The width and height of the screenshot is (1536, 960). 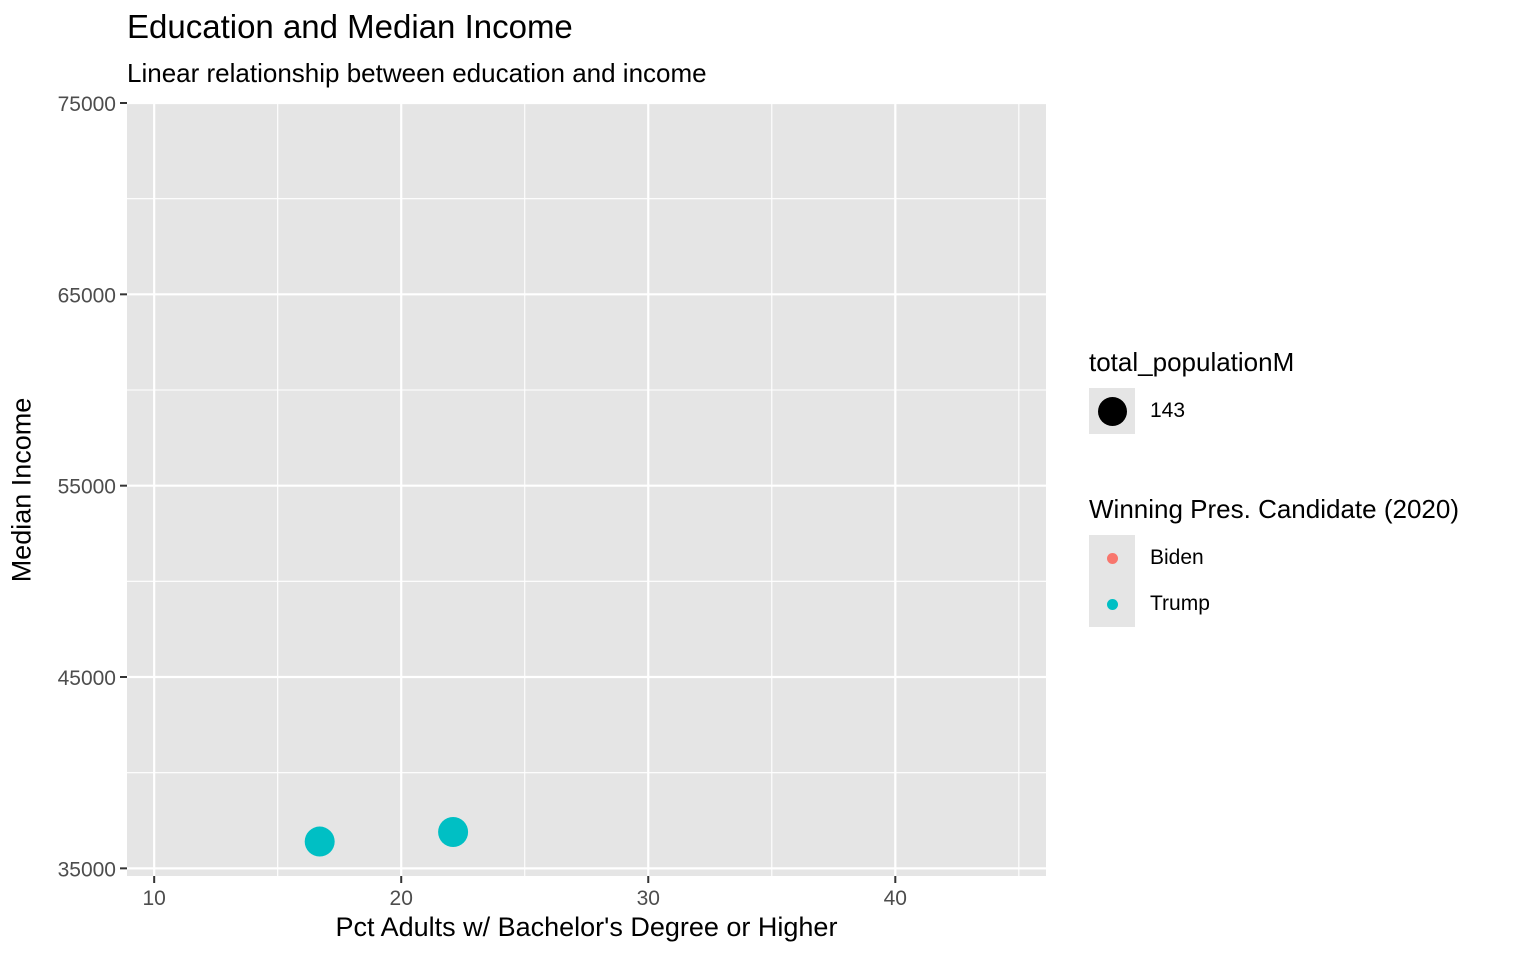 What do you see at coordinates (895, 898) in the screenshot?
I see `x-tick-label: 40` at bounding box center [895, 898].